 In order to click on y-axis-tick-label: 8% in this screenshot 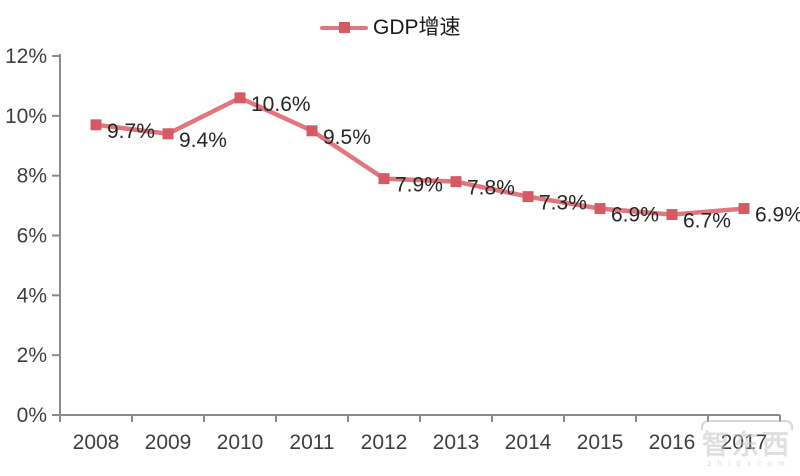, I will do `click(32, 176)`.